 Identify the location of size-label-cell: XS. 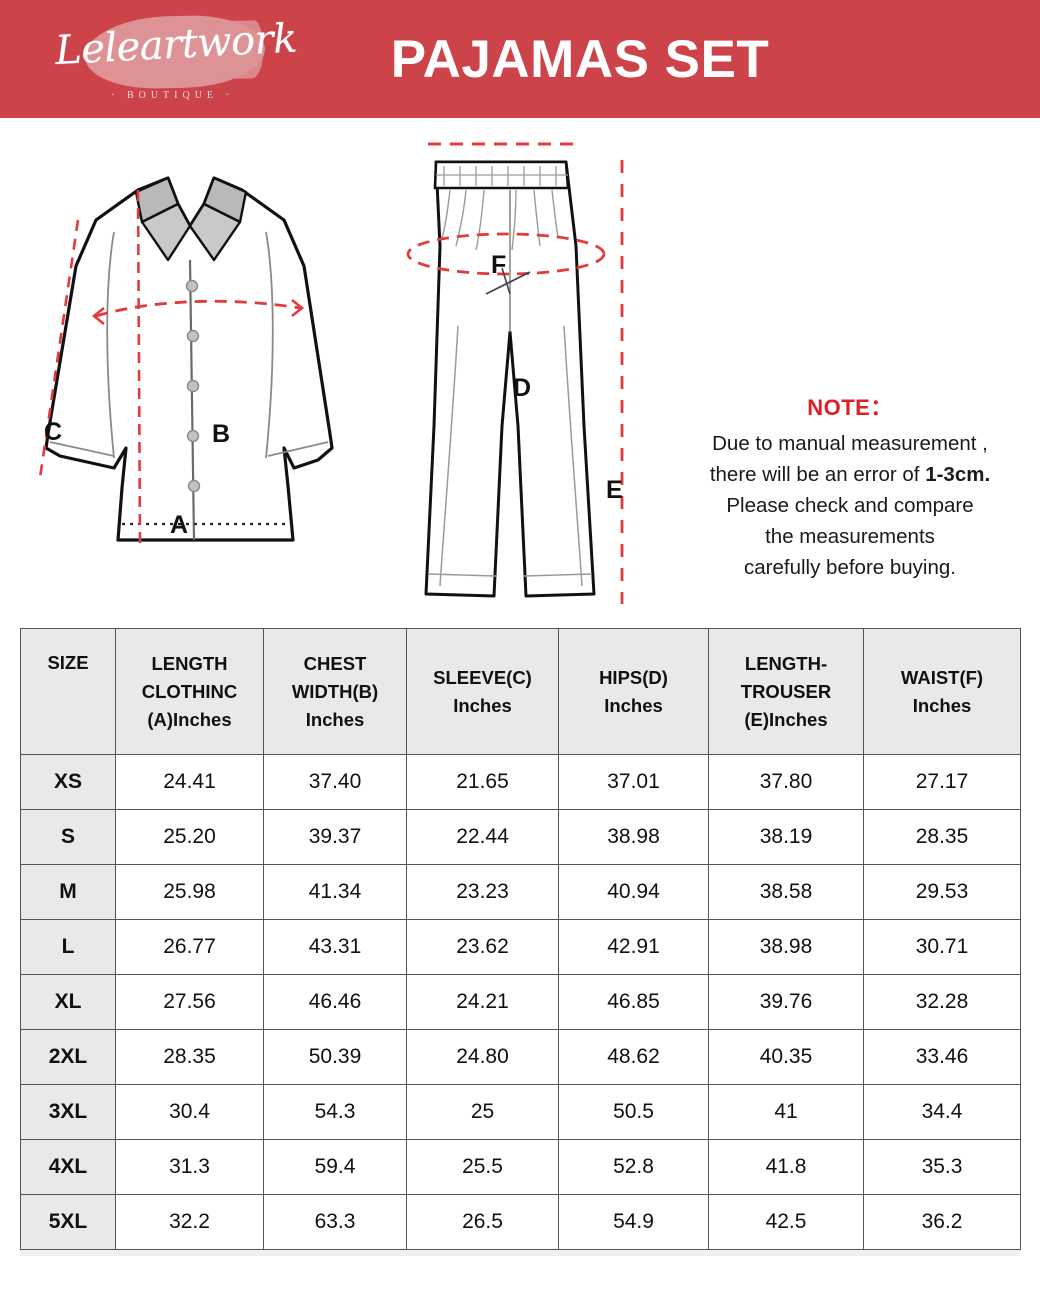
(68, 782).